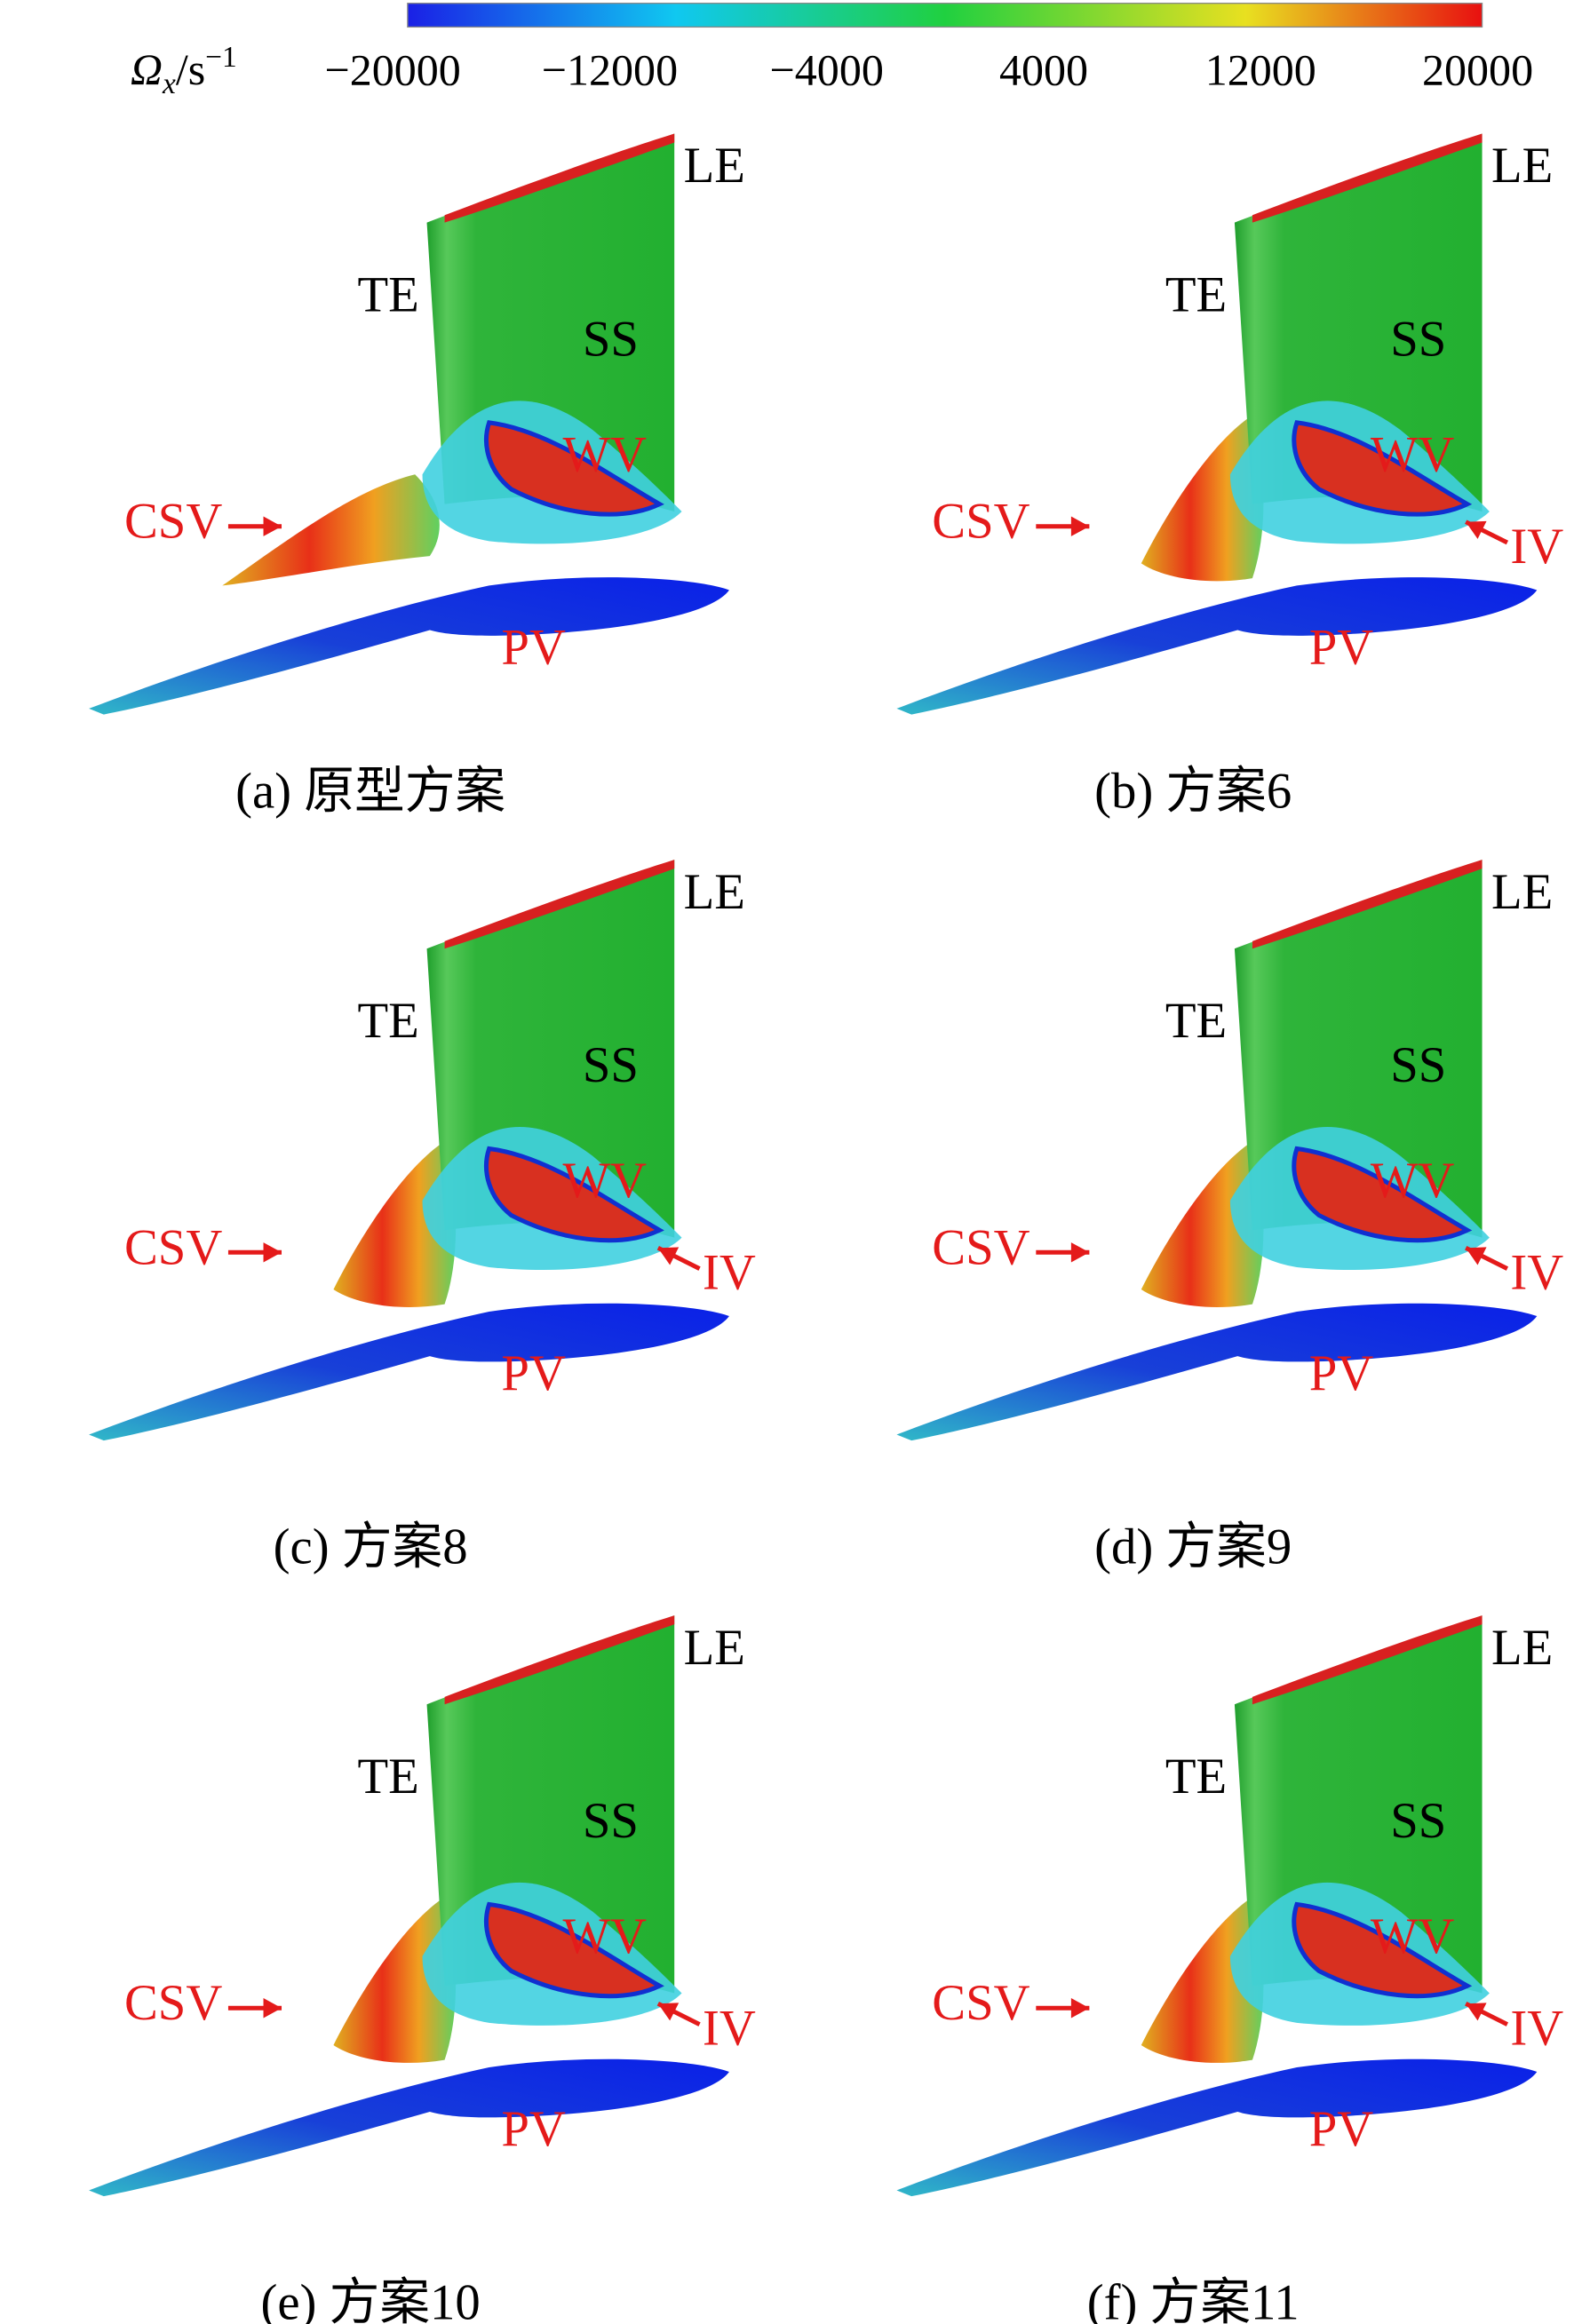 Image resolution: width=1574 pixels, height=2324 pixels. What do you see at coordinates (1193, 1547) in the screenshot?
I see `panel-caption: (d) 方案9` at bounding box center [1193, 1547].